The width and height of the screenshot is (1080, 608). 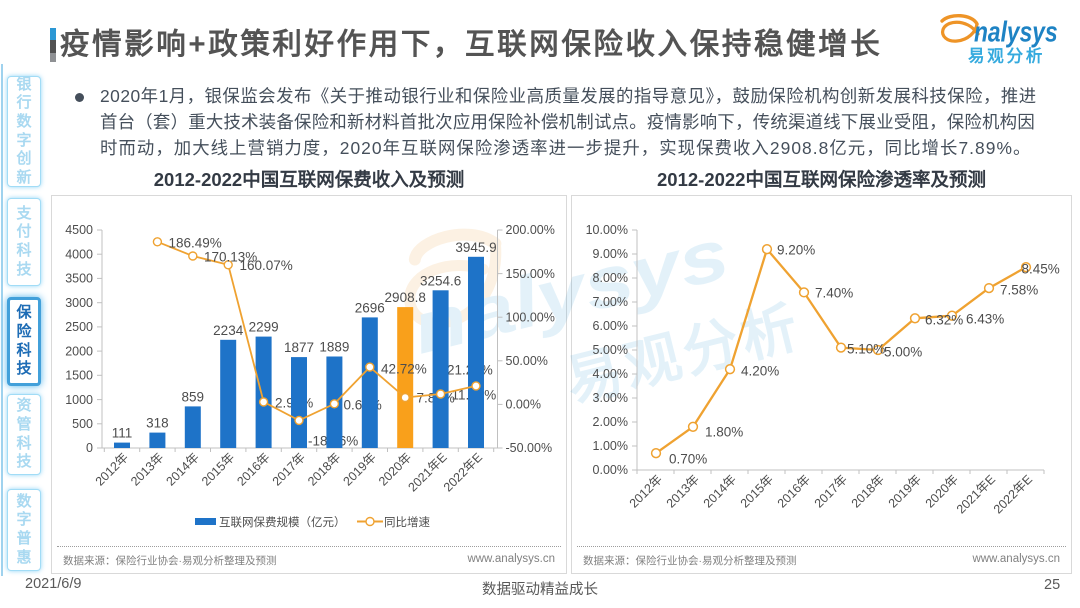 I want to click on svg-text: 160.07%, so click(x=266, y=265).